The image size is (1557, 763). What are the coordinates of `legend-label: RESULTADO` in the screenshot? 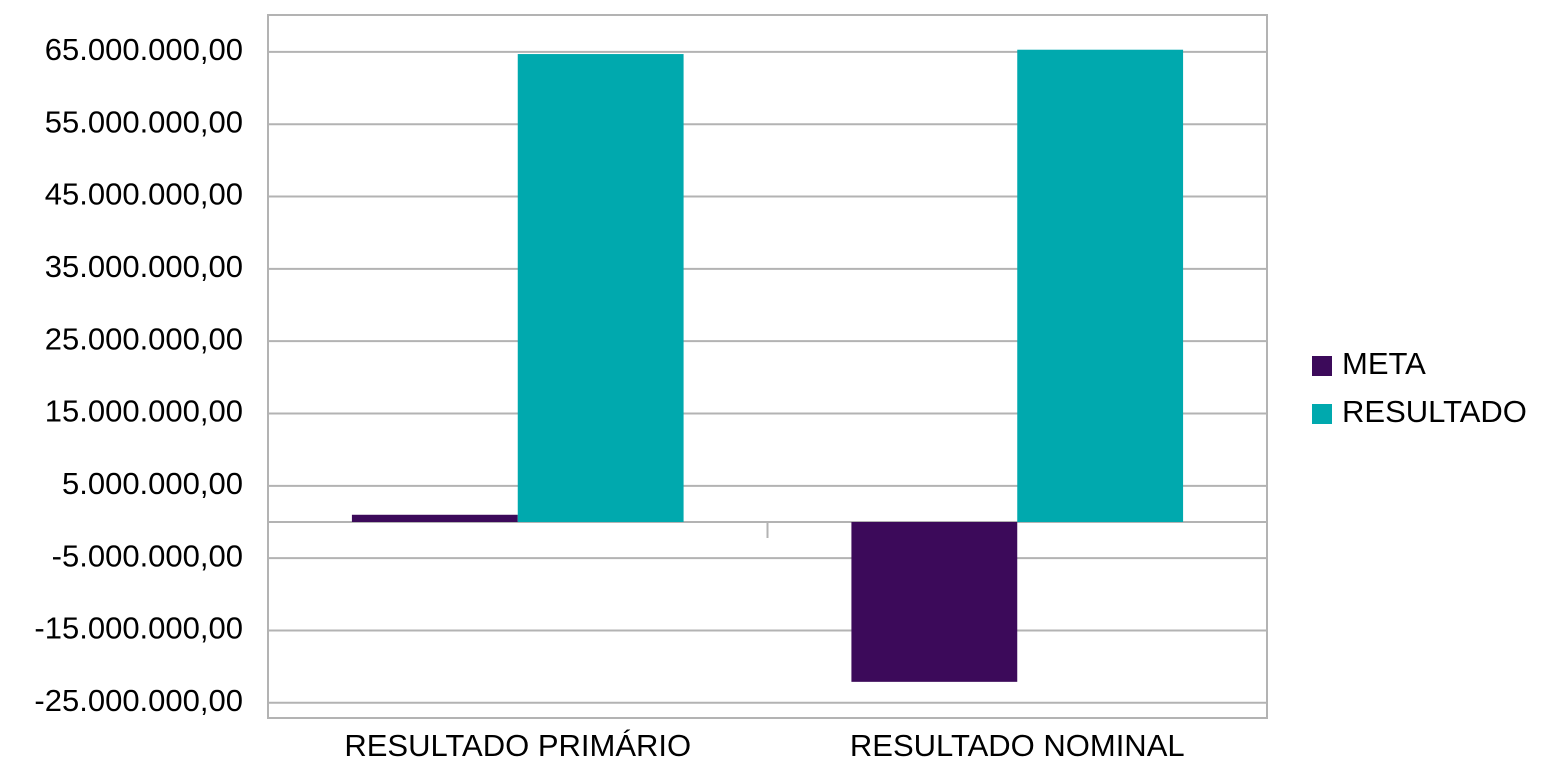 It's located at (1434, 411).